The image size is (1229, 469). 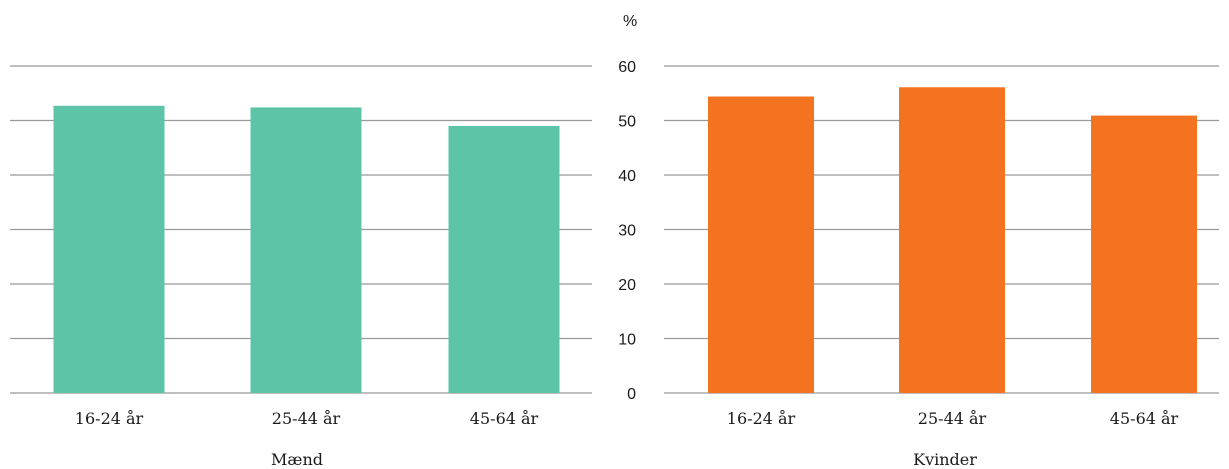 What do you see at coordinates (627, 340) in the screenshot?
I see `y-tick-label: 10` at bounding box center [627, 340].